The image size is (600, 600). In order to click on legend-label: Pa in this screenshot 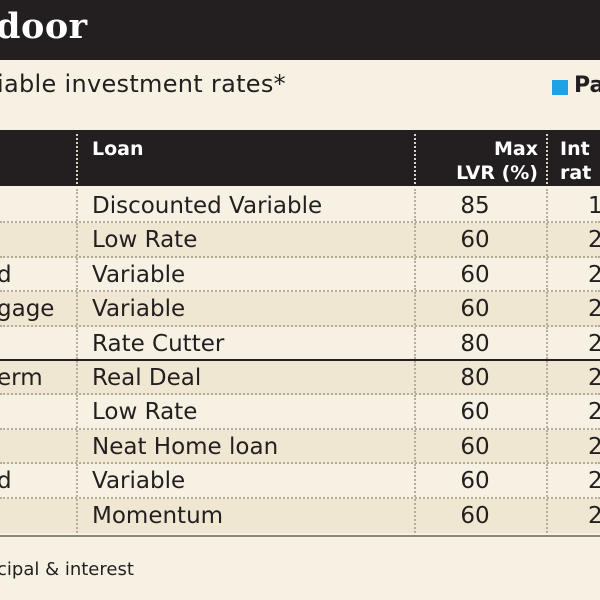, I will do `click(587, 85)`.